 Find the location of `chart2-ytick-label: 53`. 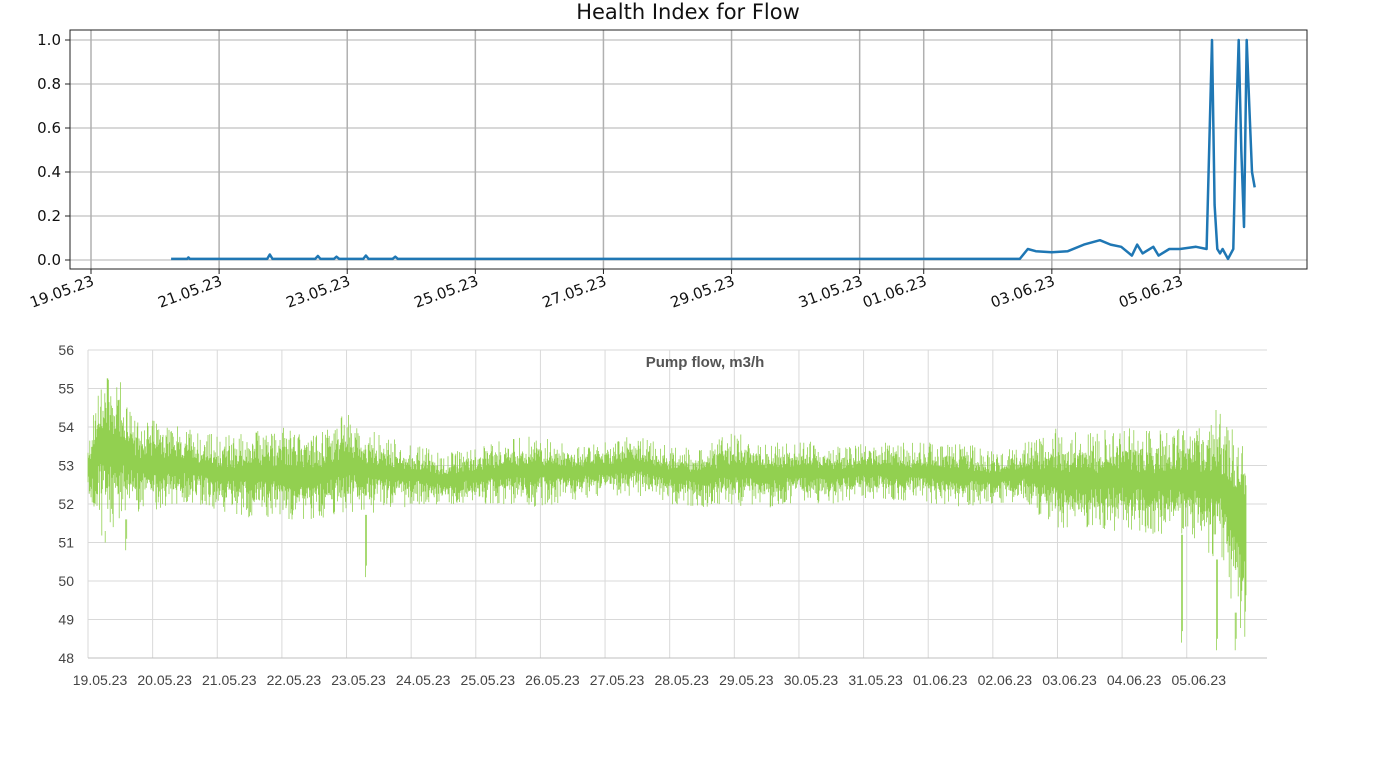

chart2-ytick-label: 53 is located at coordinates (66, 466).